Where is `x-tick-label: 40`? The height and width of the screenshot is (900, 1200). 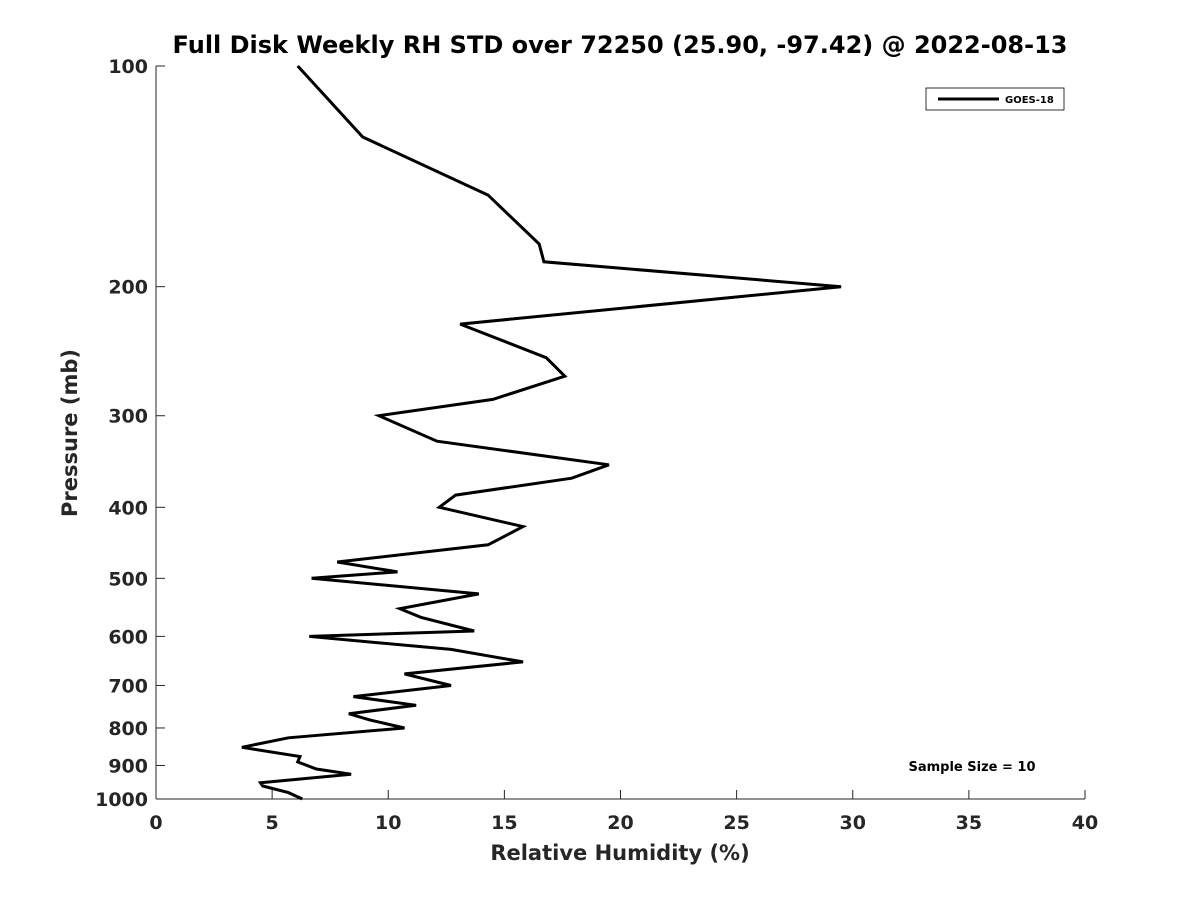
x-tick-label: 40 is located at coordinates (1085, 823).